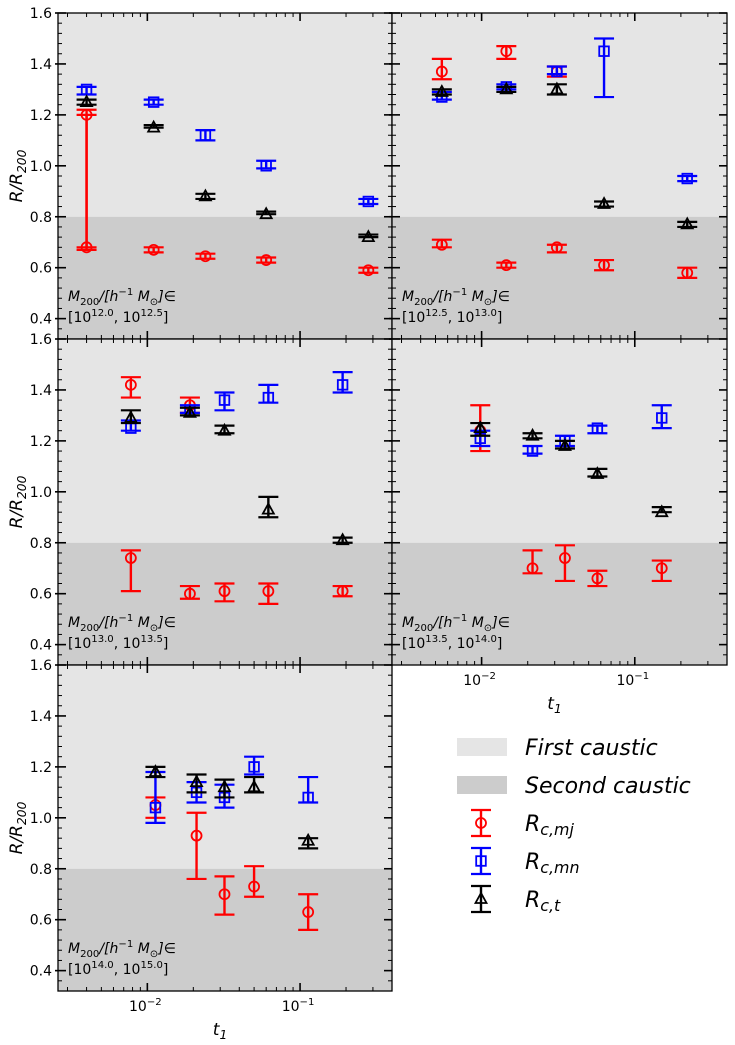 This screenshot has height=1045, width=735. What do you see at coordinates (452, 317) in the screenshot?
I see `mass-range: [1012.5, 1013.0]` at bounding box center [452, 317].